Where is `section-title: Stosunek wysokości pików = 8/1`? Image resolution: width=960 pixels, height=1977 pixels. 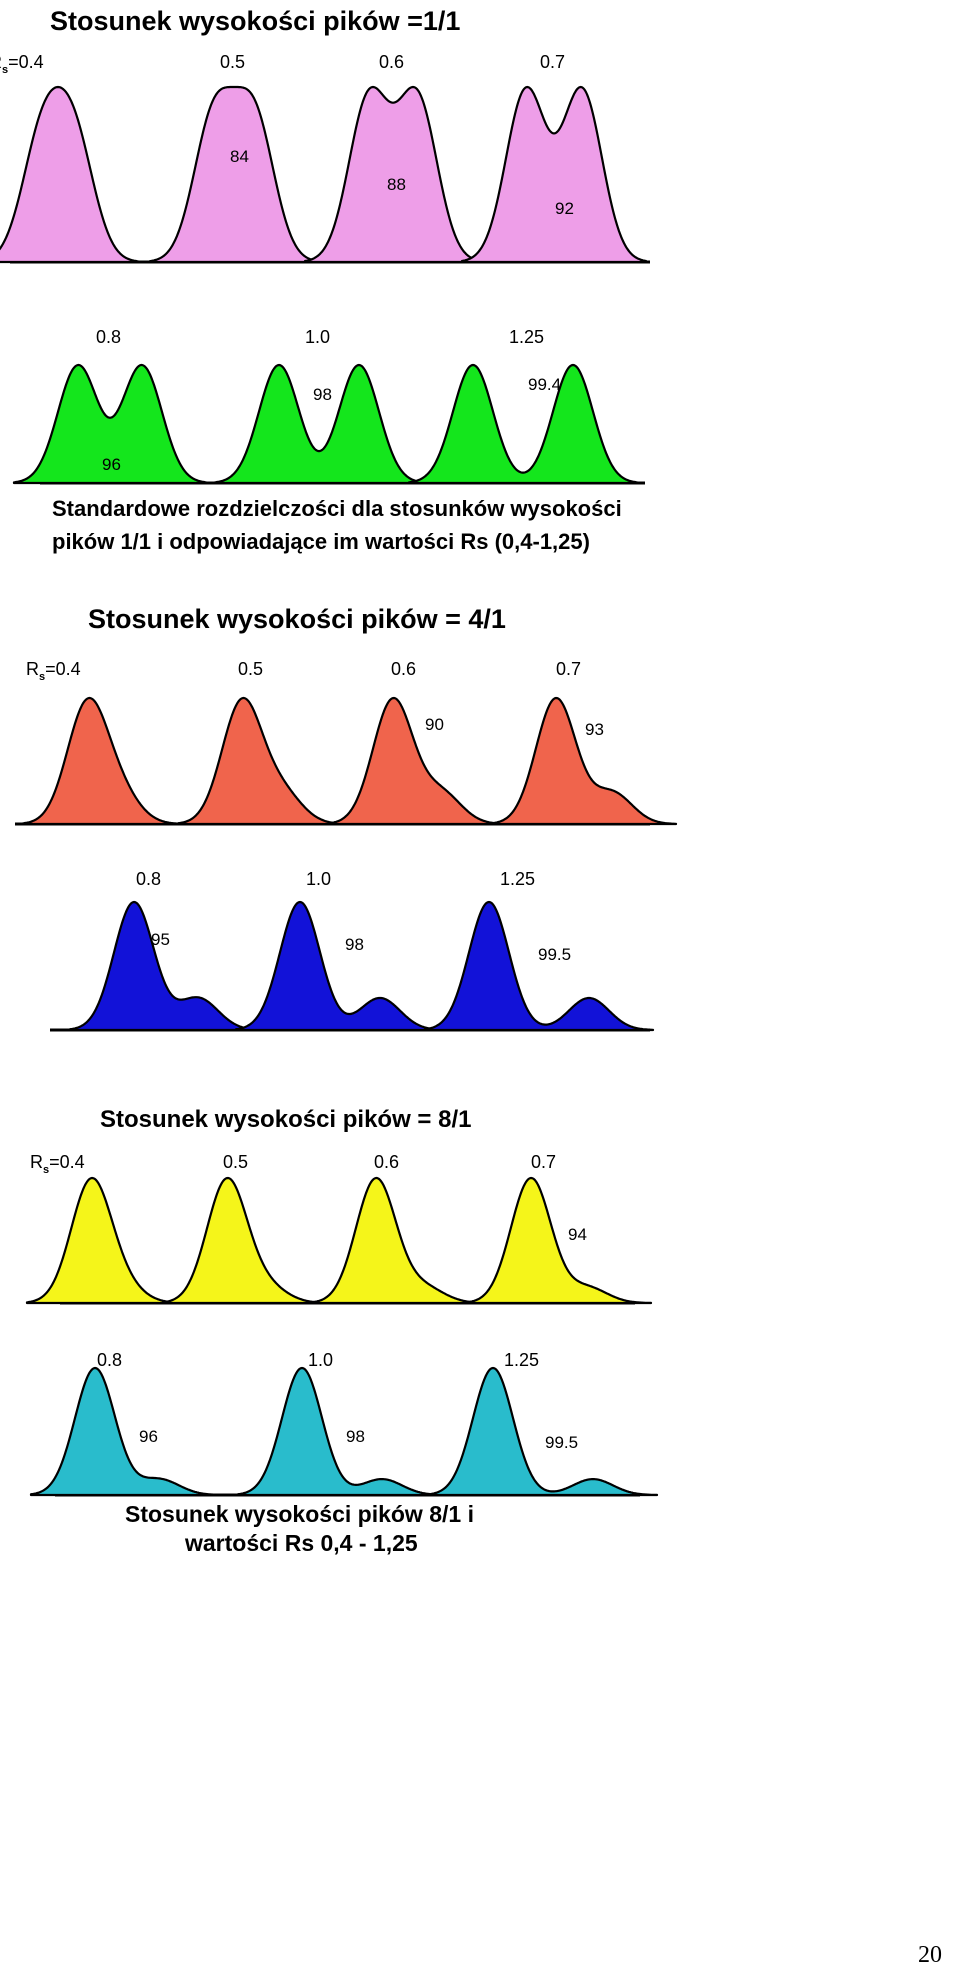
section-title: Stosunek wysokości pików = 8/1 is located at coordinates (285, 1119).